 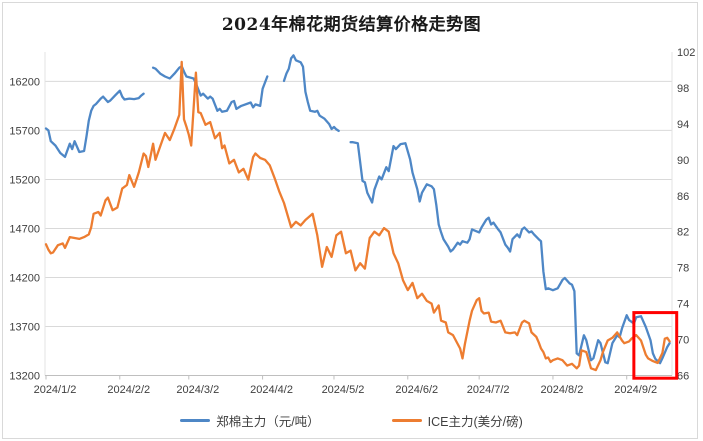 I want to click on x-axis-label: 2024/5/2, so click(x=343, y=390).